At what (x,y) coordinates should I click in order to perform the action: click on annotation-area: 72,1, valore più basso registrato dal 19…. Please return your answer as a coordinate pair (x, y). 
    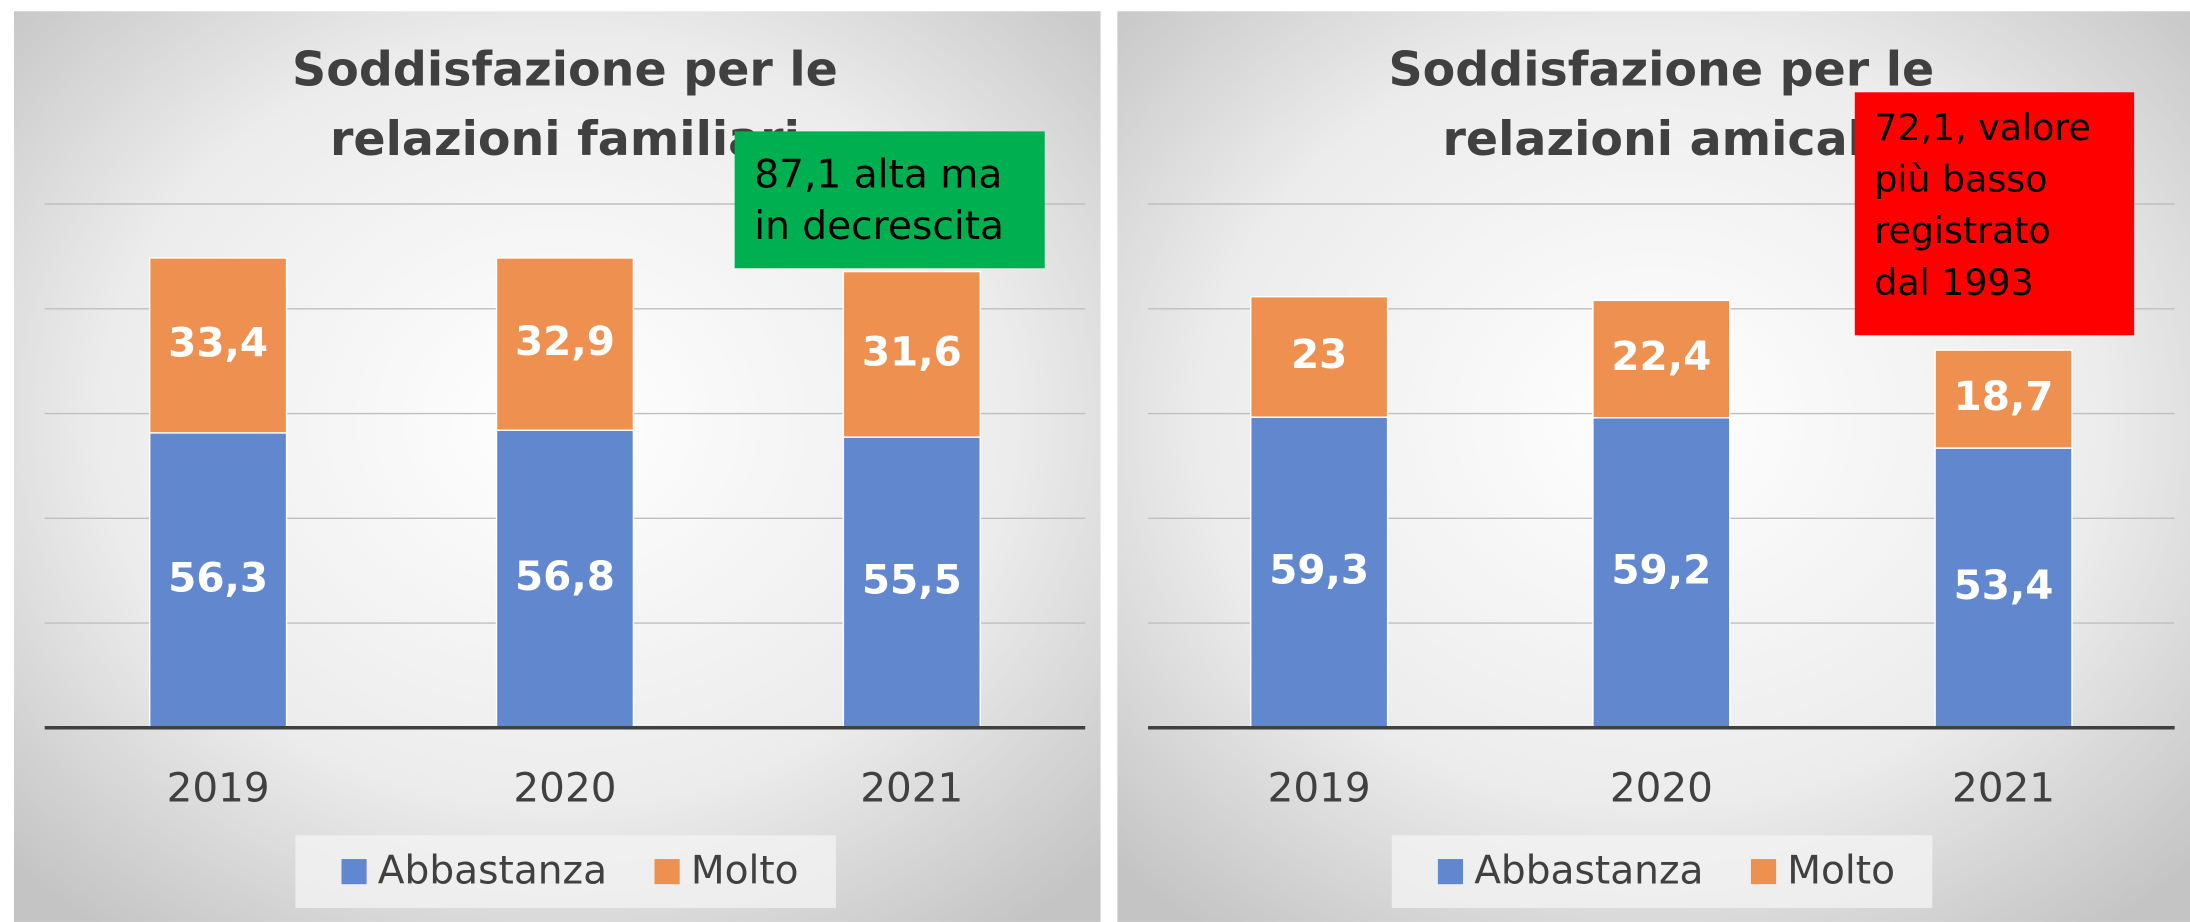
    Looking at the image, I should click on (1982, 206).